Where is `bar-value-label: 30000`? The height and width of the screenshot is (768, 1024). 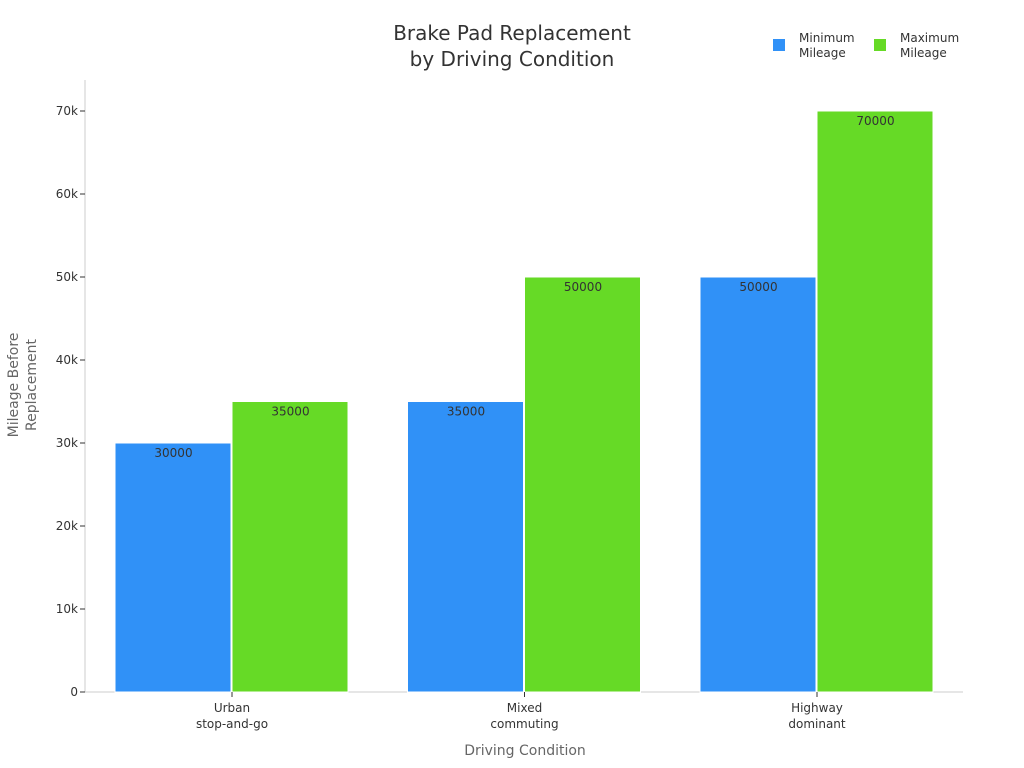 bar-value-label: 30000 is located at coordinates (173, 453).